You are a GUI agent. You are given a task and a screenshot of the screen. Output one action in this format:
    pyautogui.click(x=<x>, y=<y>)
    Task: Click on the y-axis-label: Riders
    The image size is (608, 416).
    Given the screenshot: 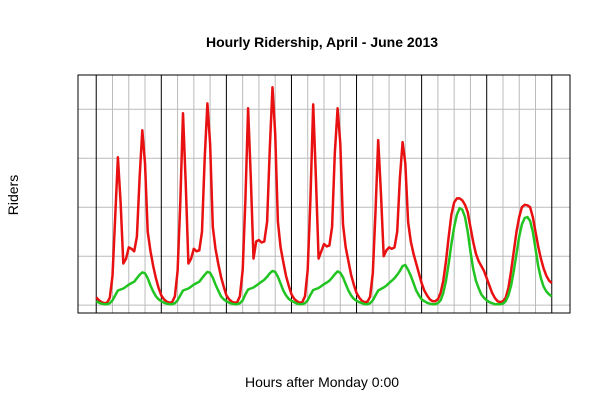 What is the action you would take?
    pyautogui.click(x=13, y=195)
    